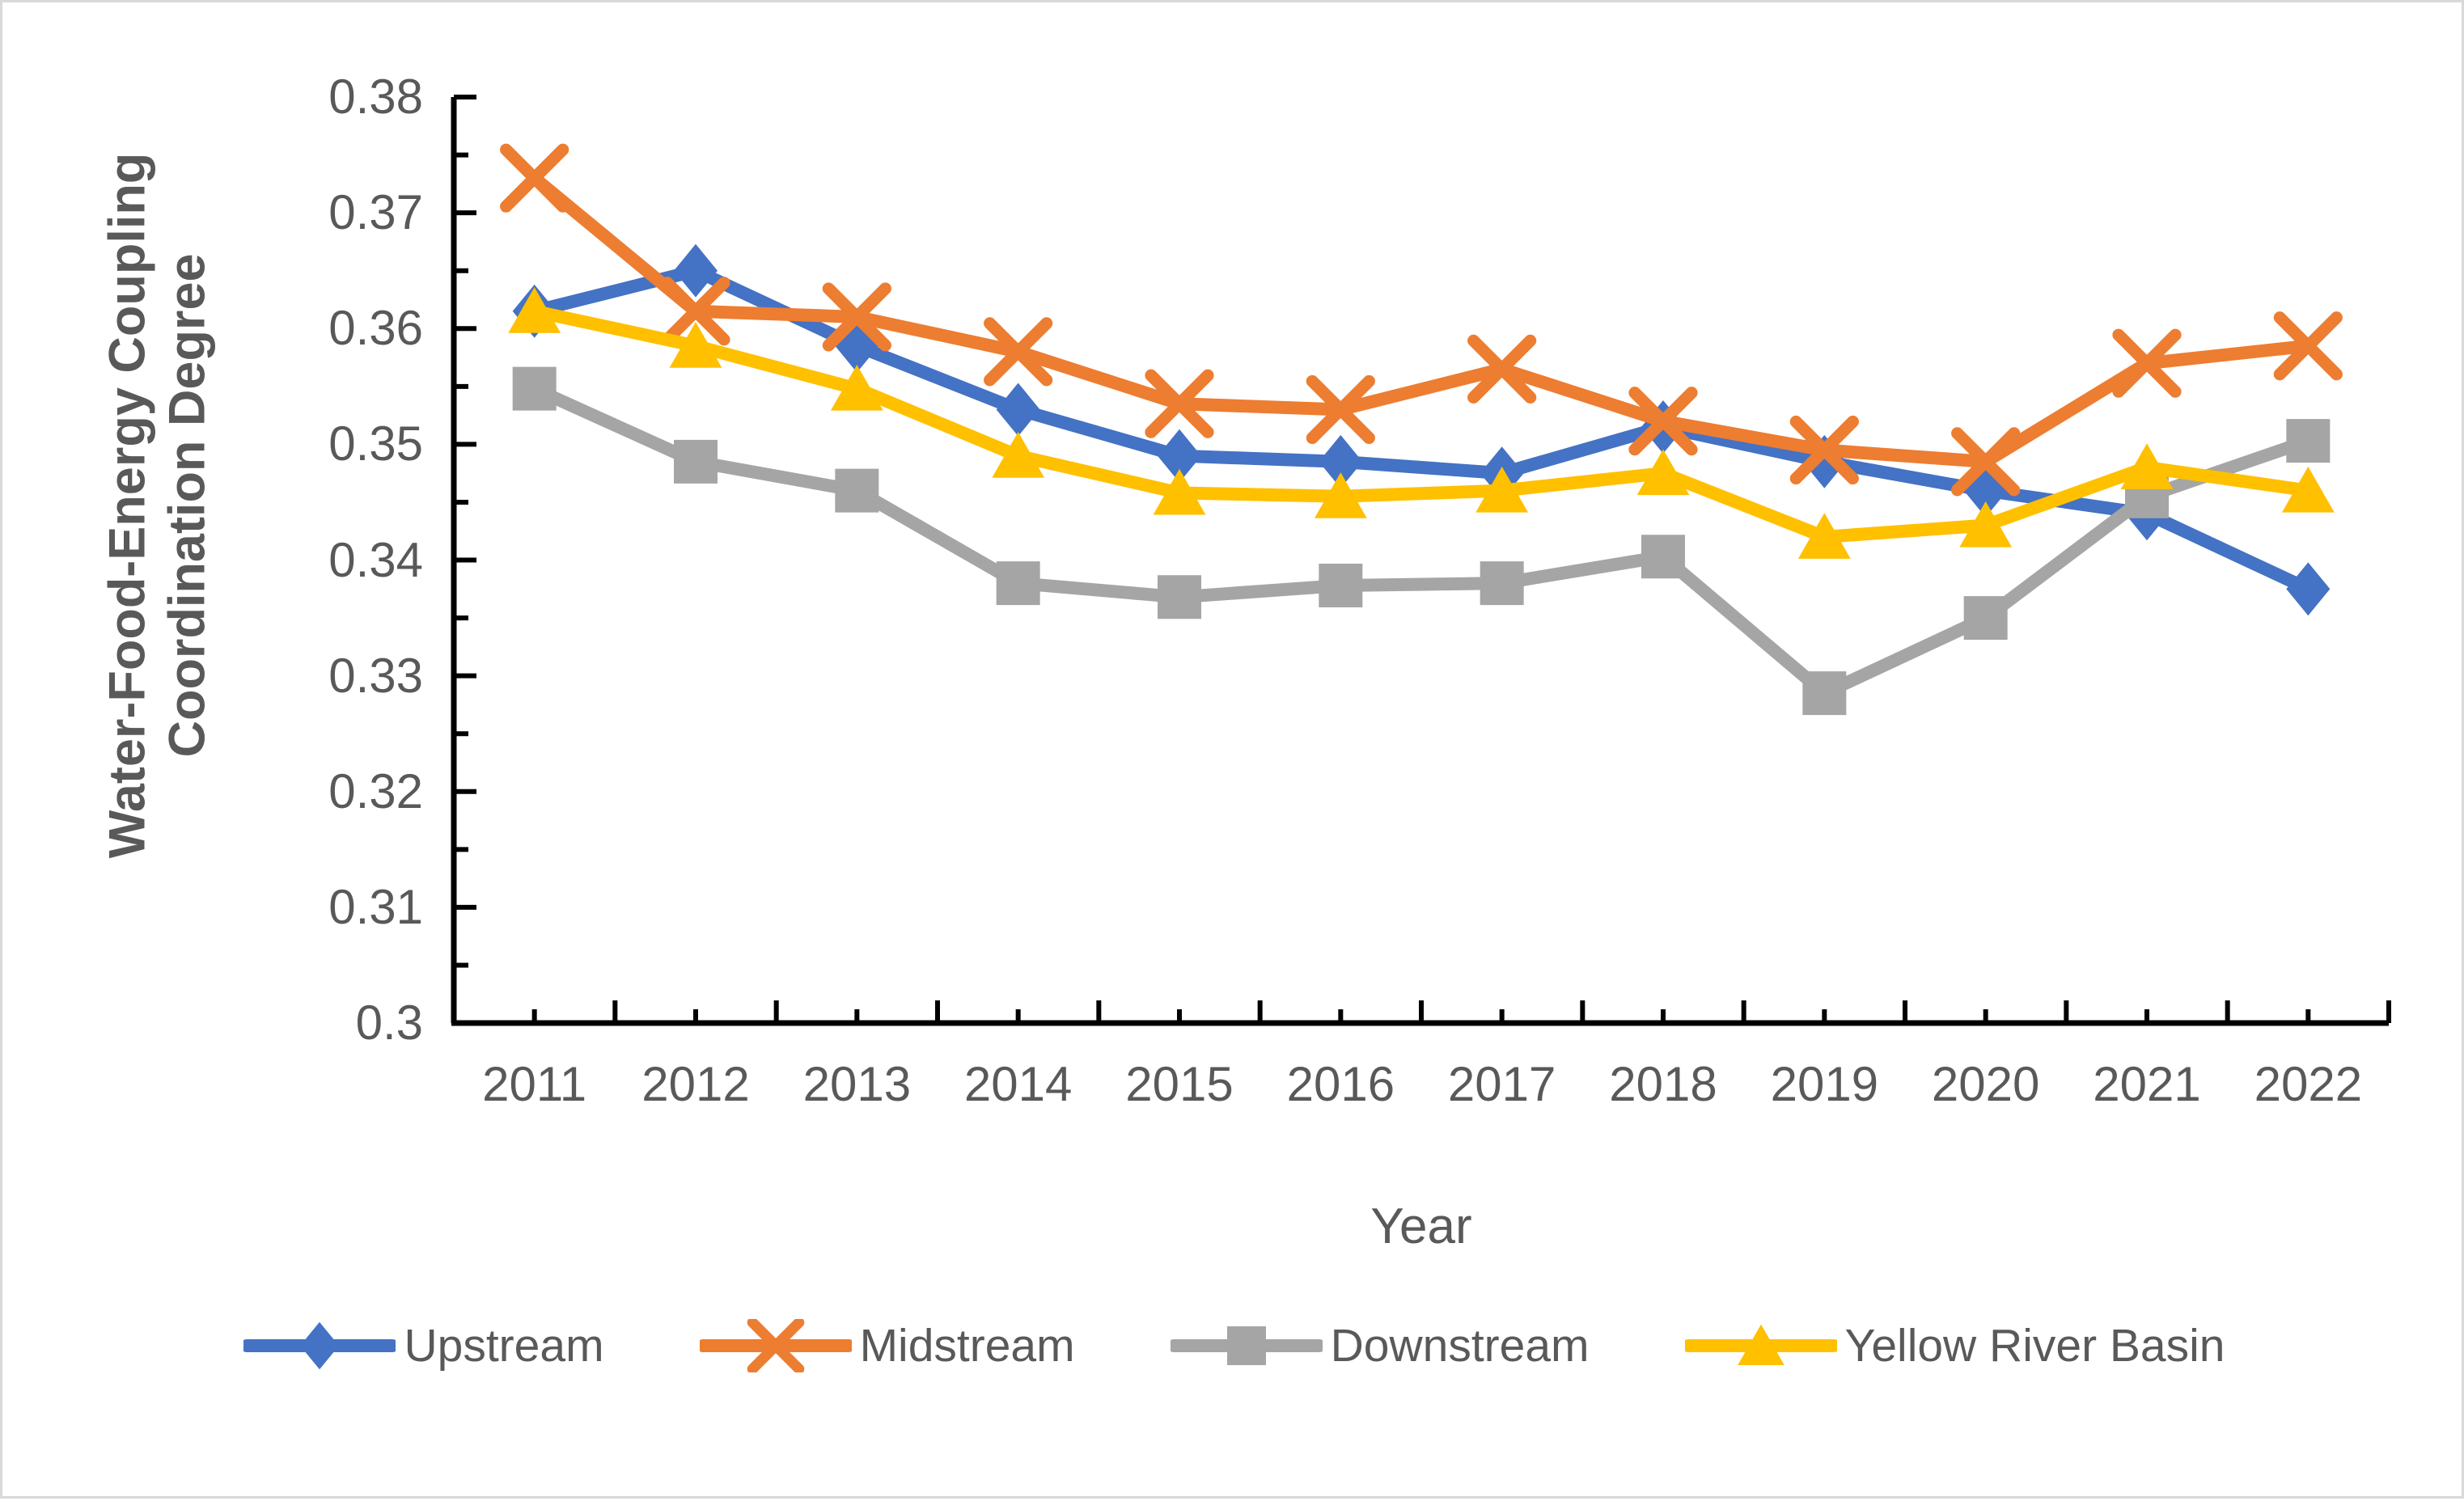  I want to click on legend-item-upstream: Upstream, so click(423, 1345).